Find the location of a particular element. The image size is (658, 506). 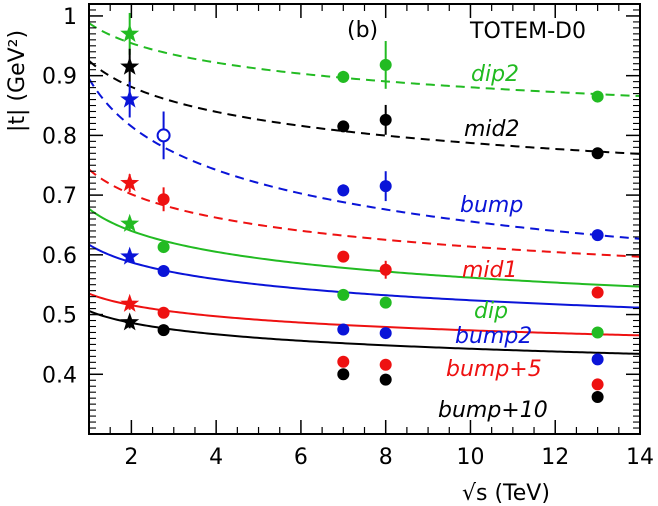

curve-bump+5 is located at coordinates (364, 314).